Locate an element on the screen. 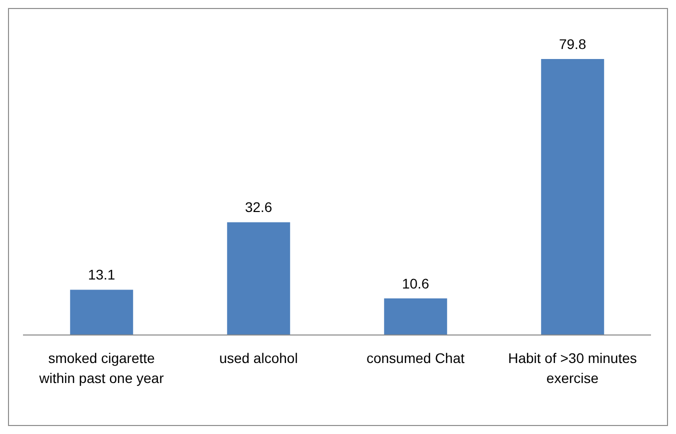 This screenshot has height=434, width=676. data-label: 32.6 is located at coordinates (258, 207).